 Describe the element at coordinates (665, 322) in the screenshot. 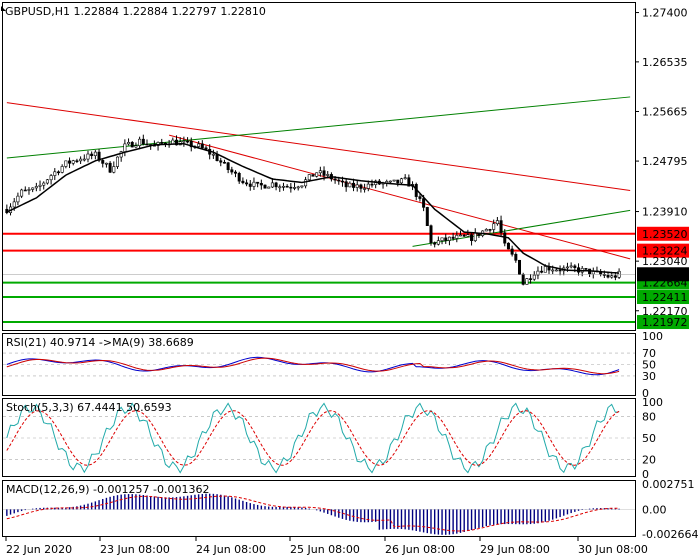

I see `level-label: 1.21972` at that location.